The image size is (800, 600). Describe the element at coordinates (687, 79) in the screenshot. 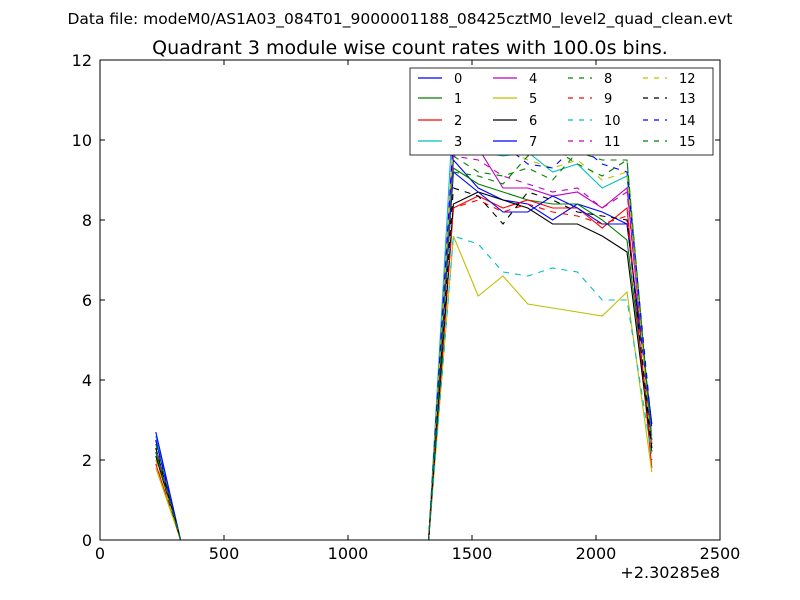

I see `legend-label-12: 12` at that location.